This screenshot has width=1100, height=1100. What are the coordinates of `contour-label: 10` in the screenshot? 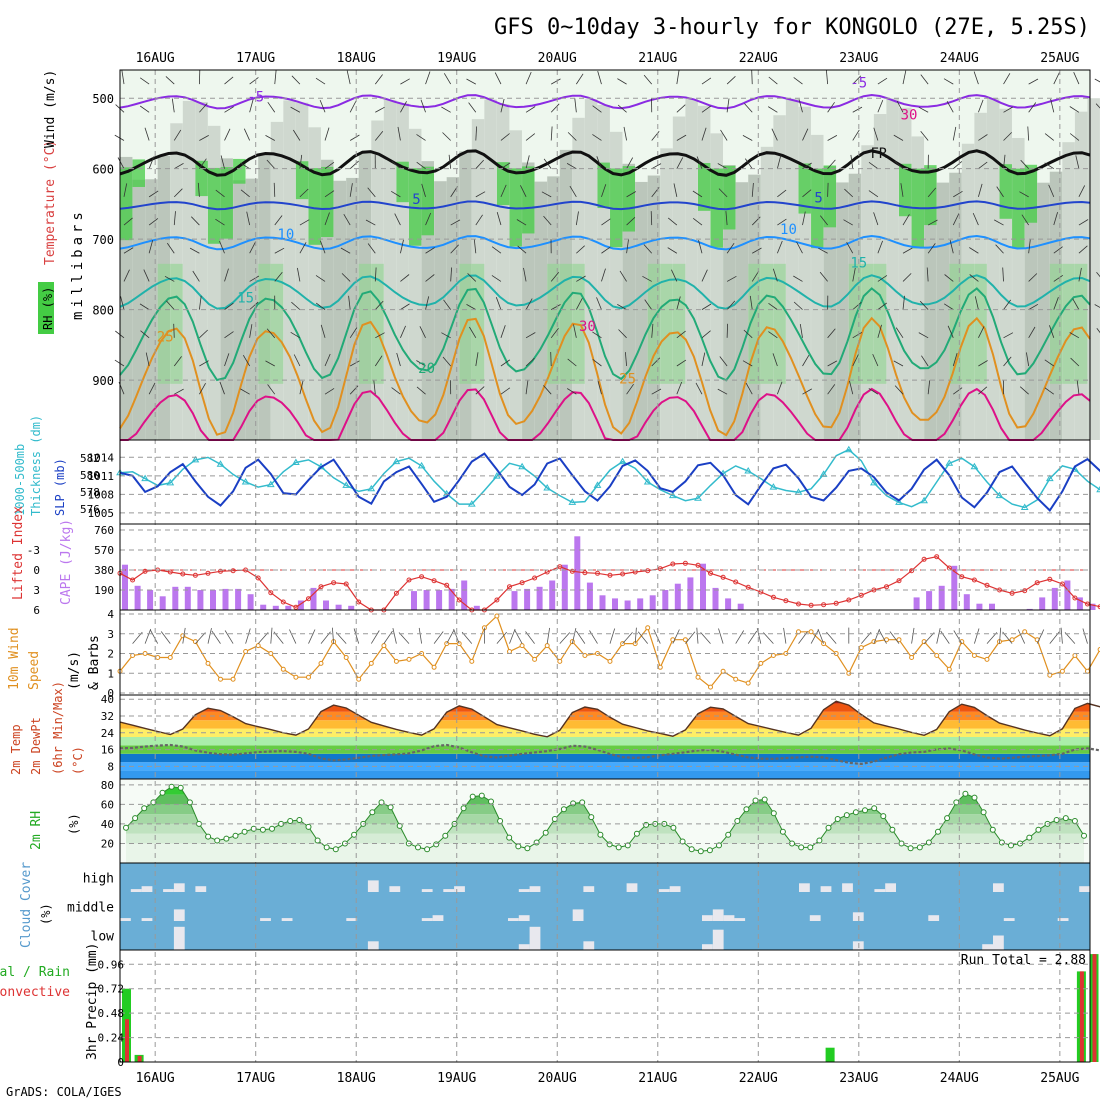 It's located at (285, 235).